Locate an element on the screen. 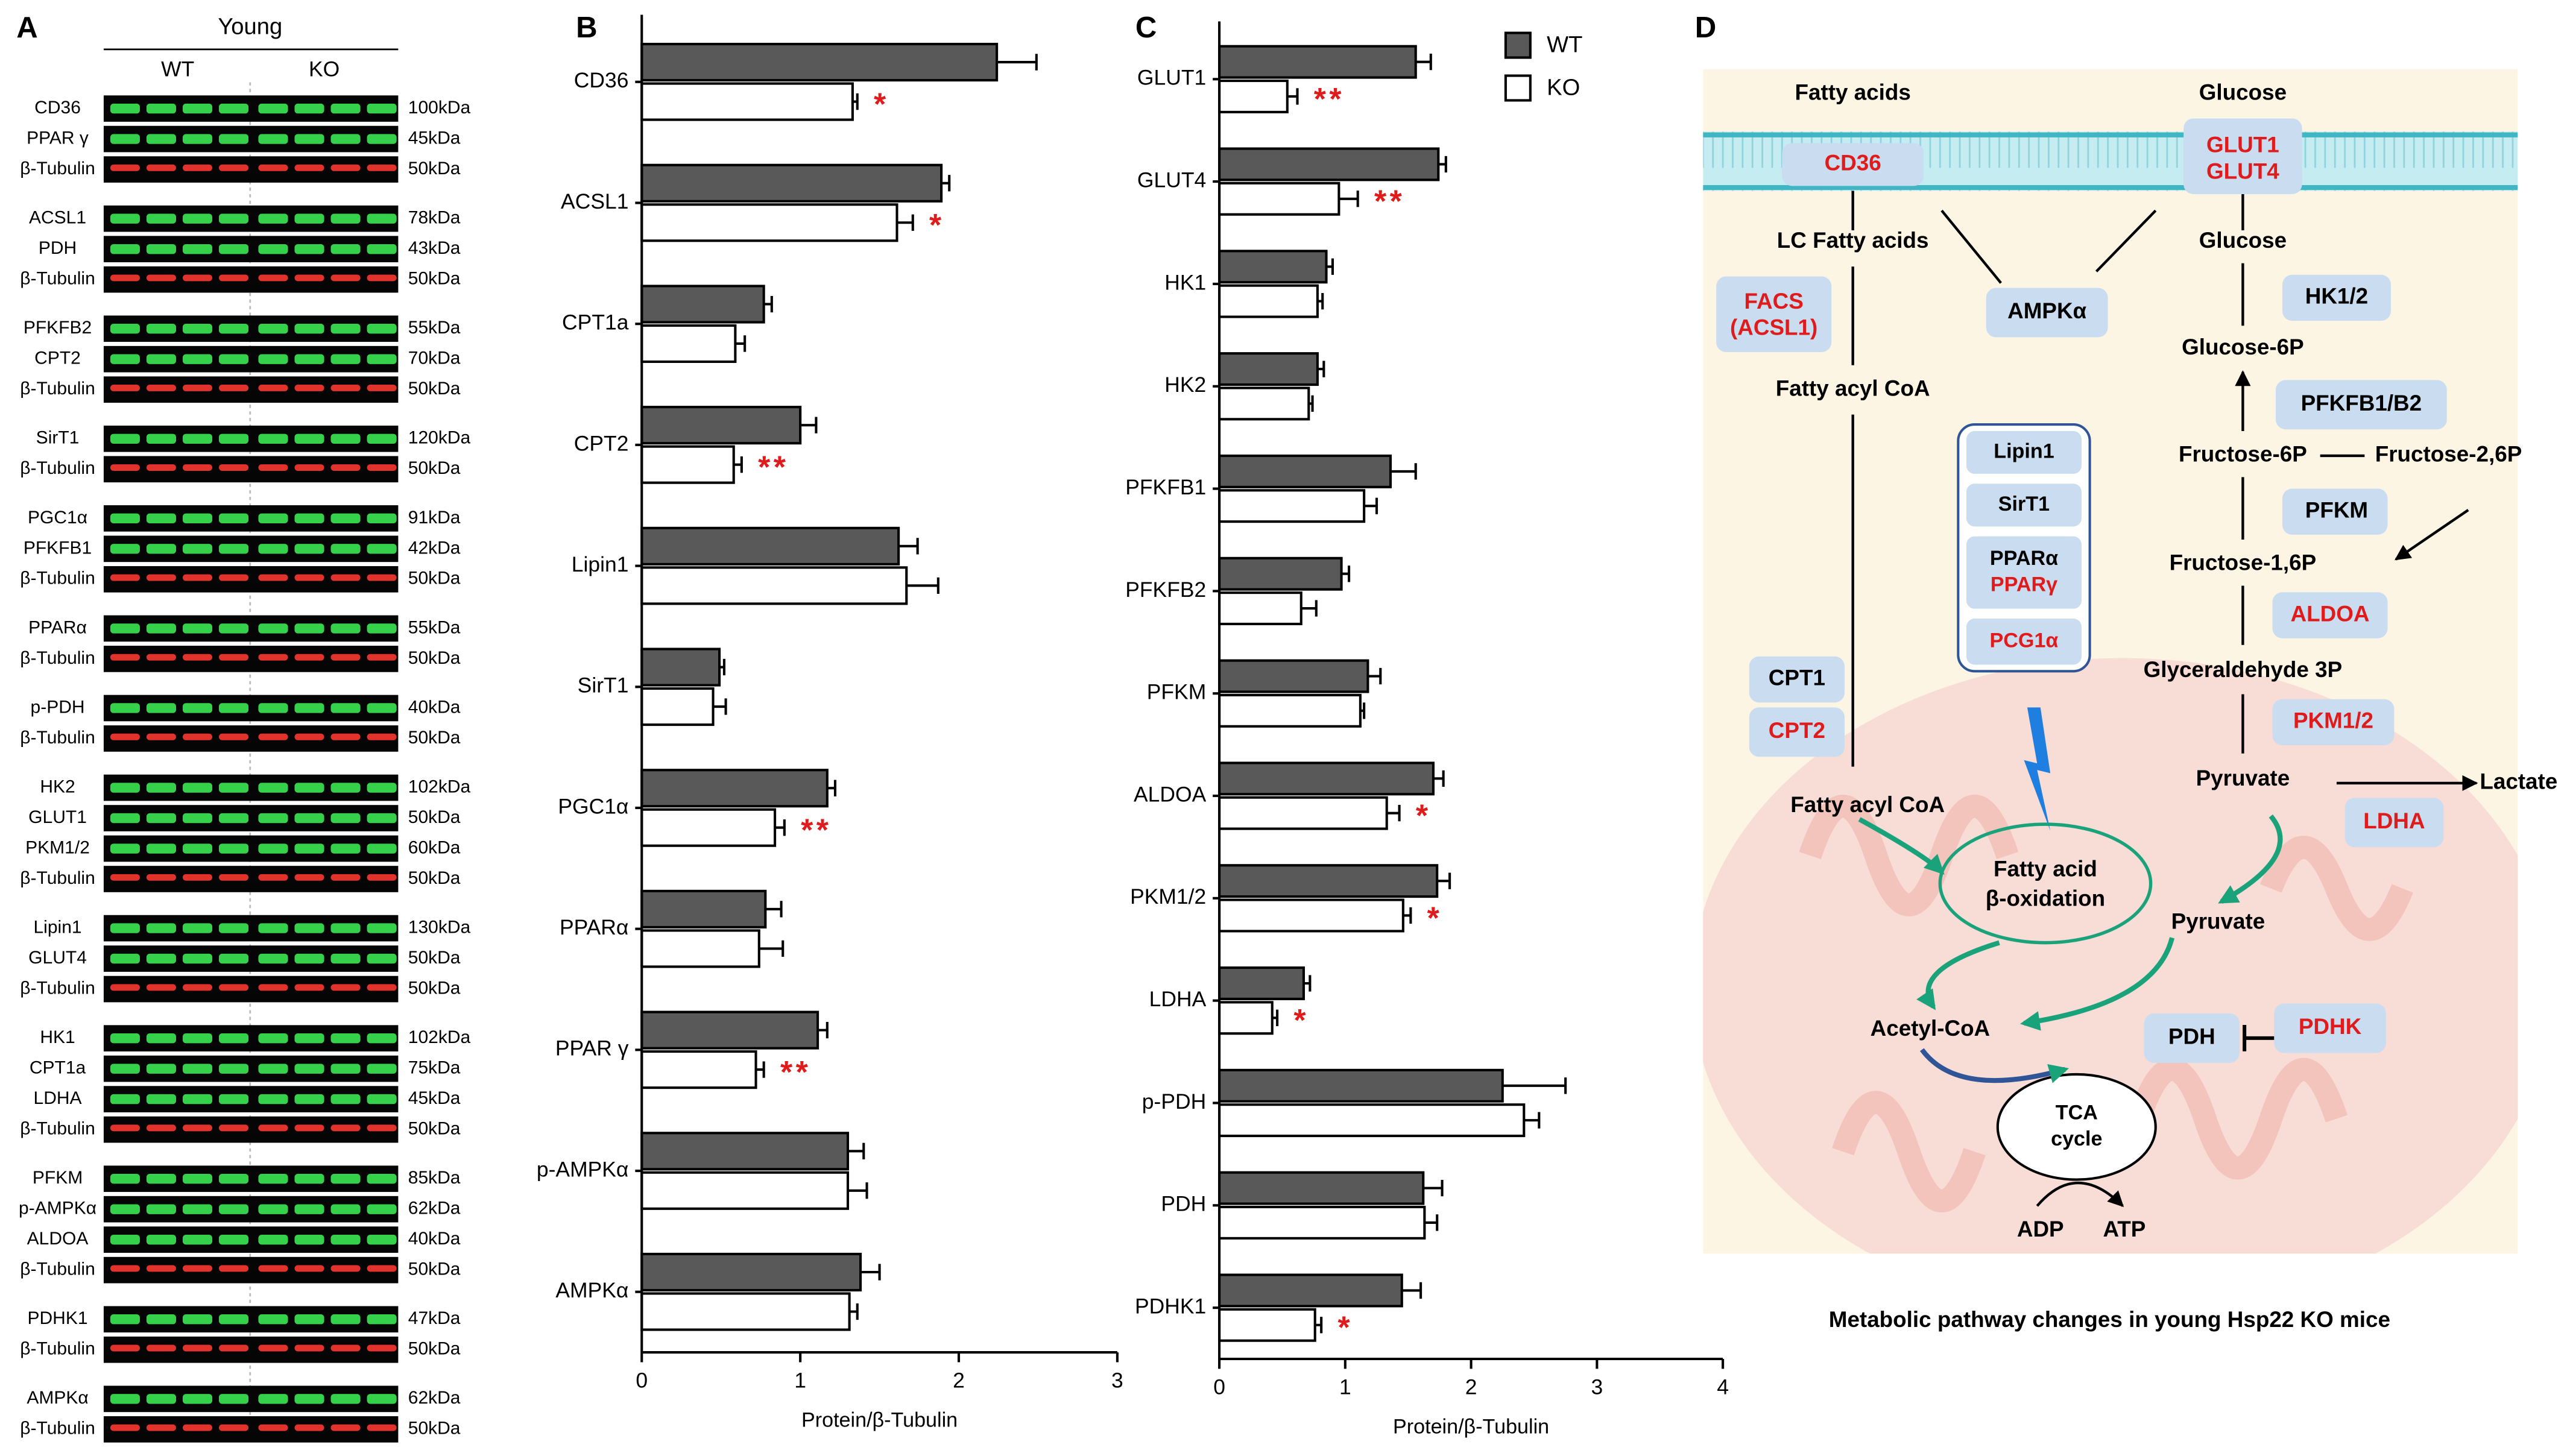 The height and width of the screenshot is (1456, 2567). protein-label: PFKFB1 is located at coordinates (58, 548).